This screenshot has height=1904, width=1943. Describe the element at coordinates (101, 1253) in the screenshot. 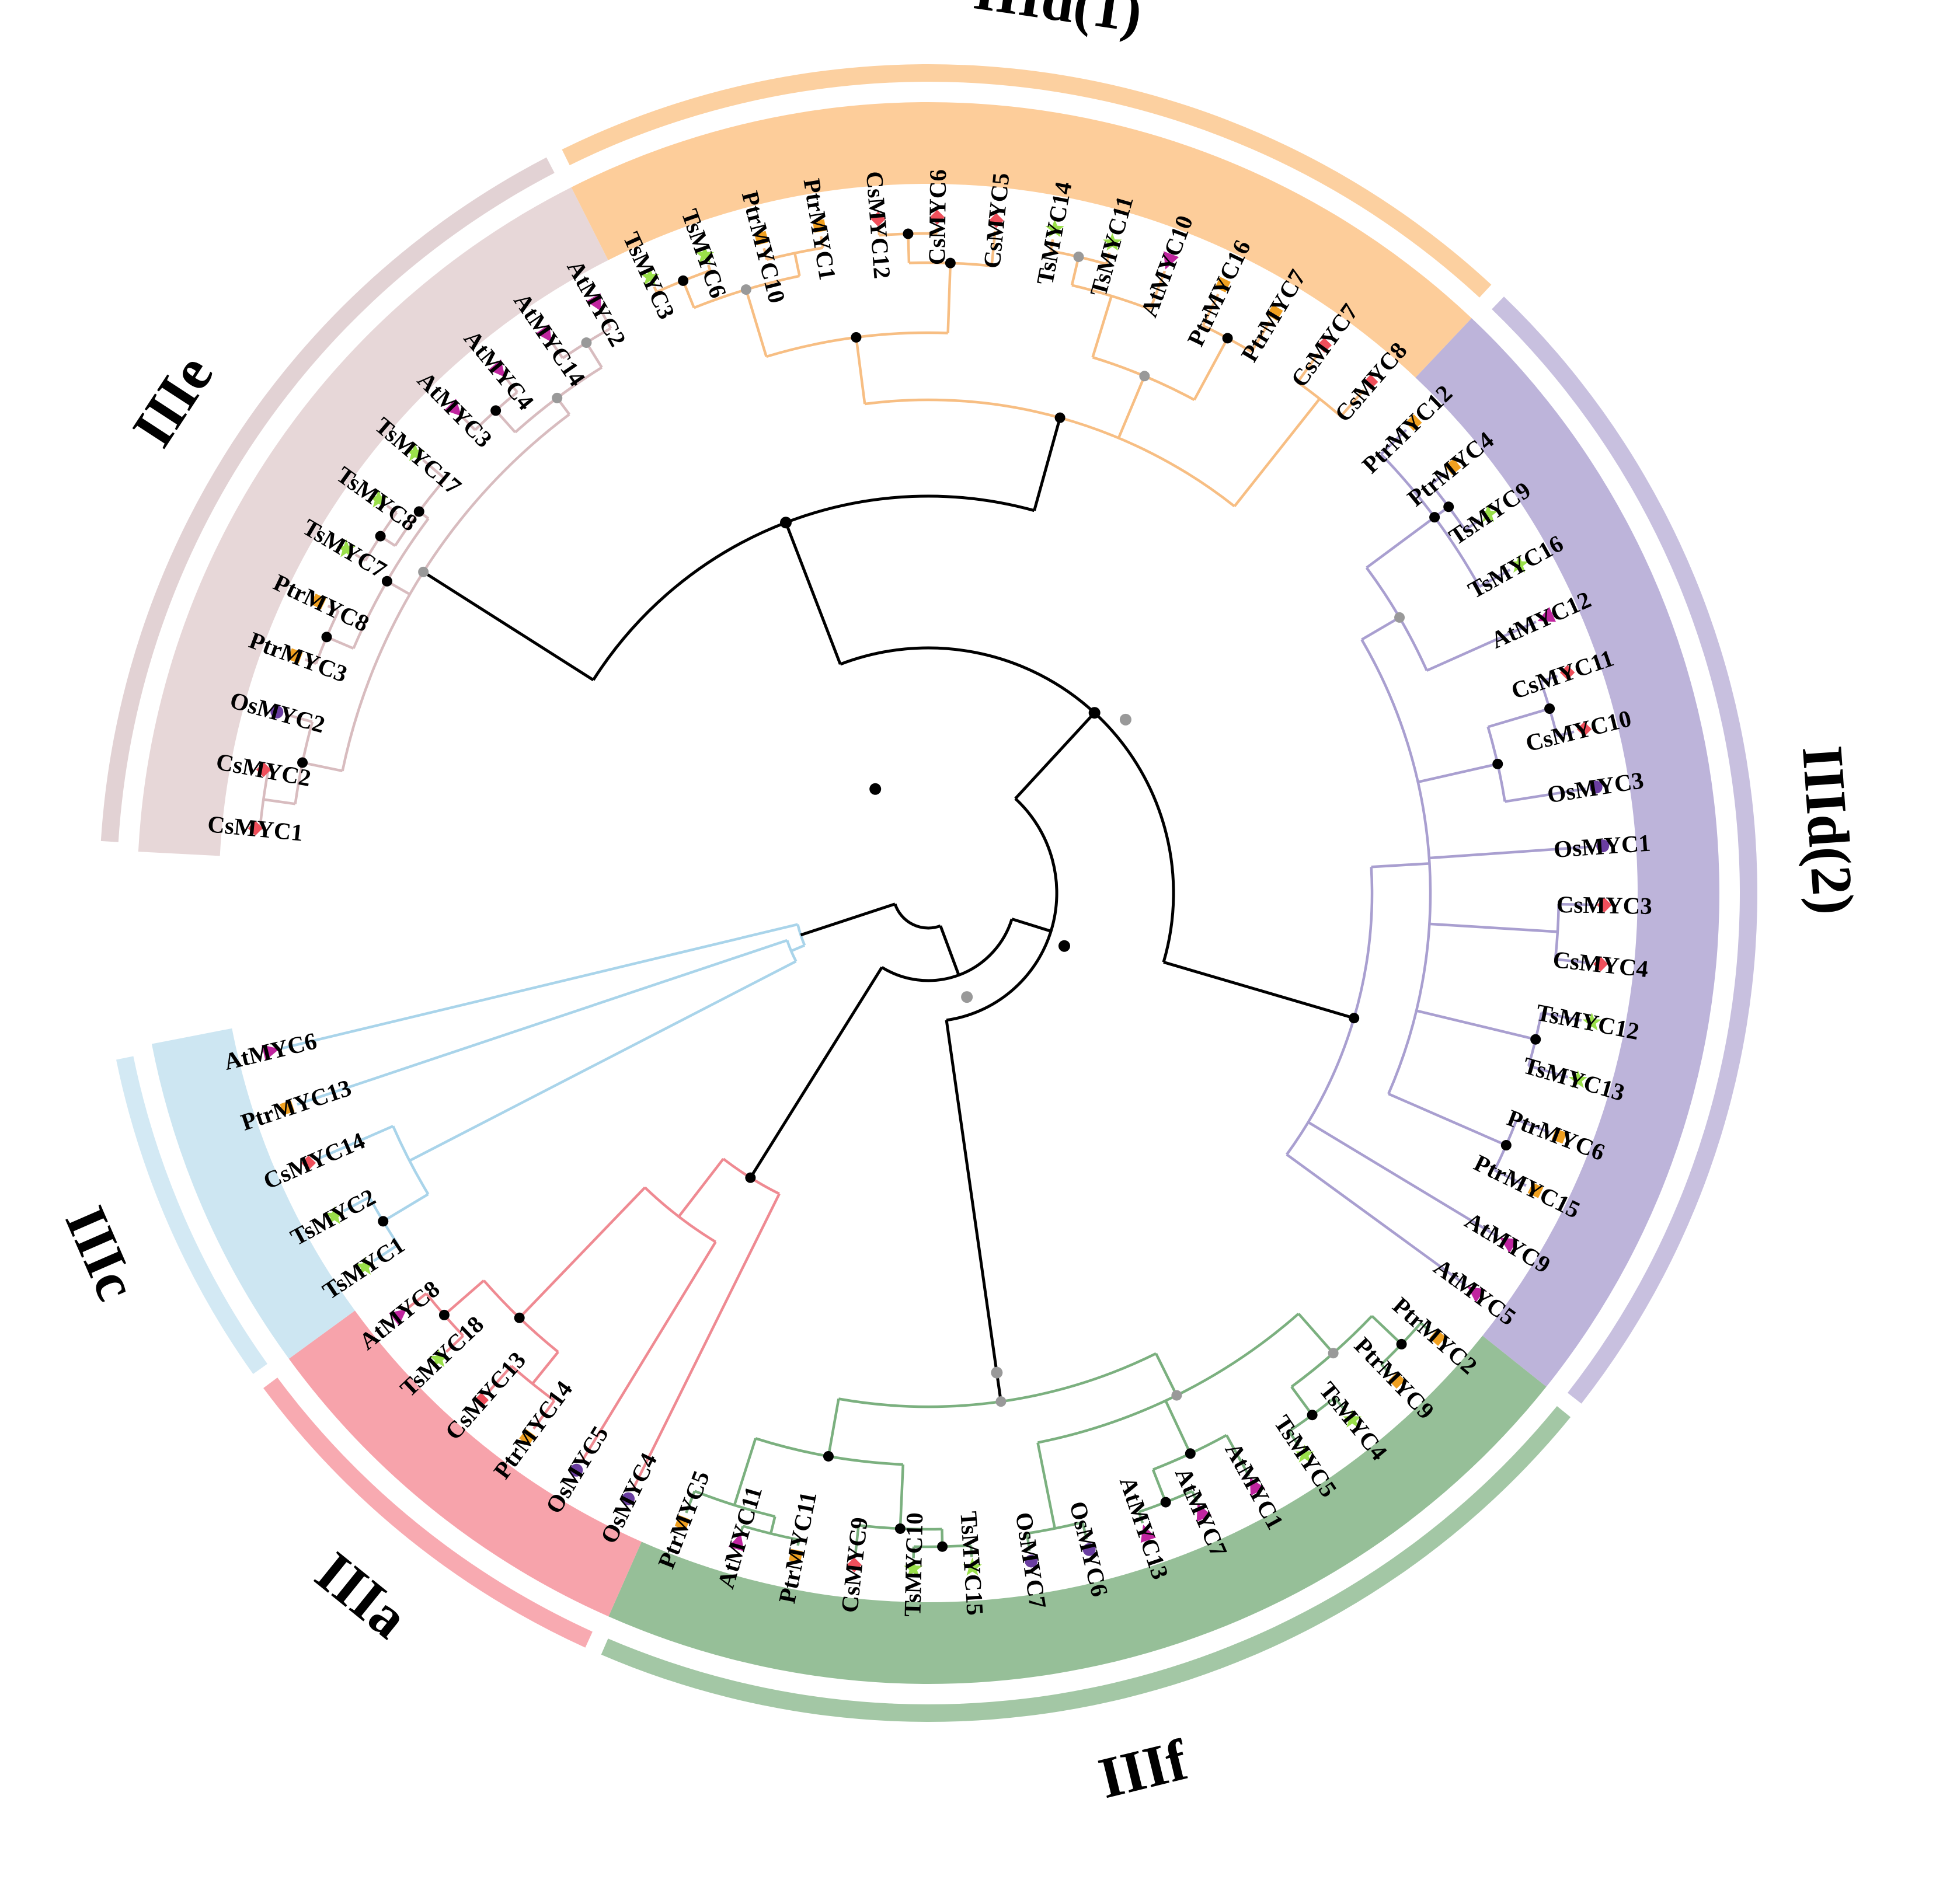

I see `clade-label-IIIc: IIIc` at that location.